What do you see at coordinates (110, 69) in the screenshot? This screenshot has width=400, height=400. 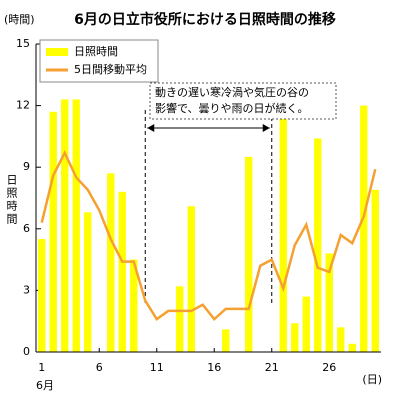 I see `legend-label: 5日間移動平均` at bounding box center [110, 69].